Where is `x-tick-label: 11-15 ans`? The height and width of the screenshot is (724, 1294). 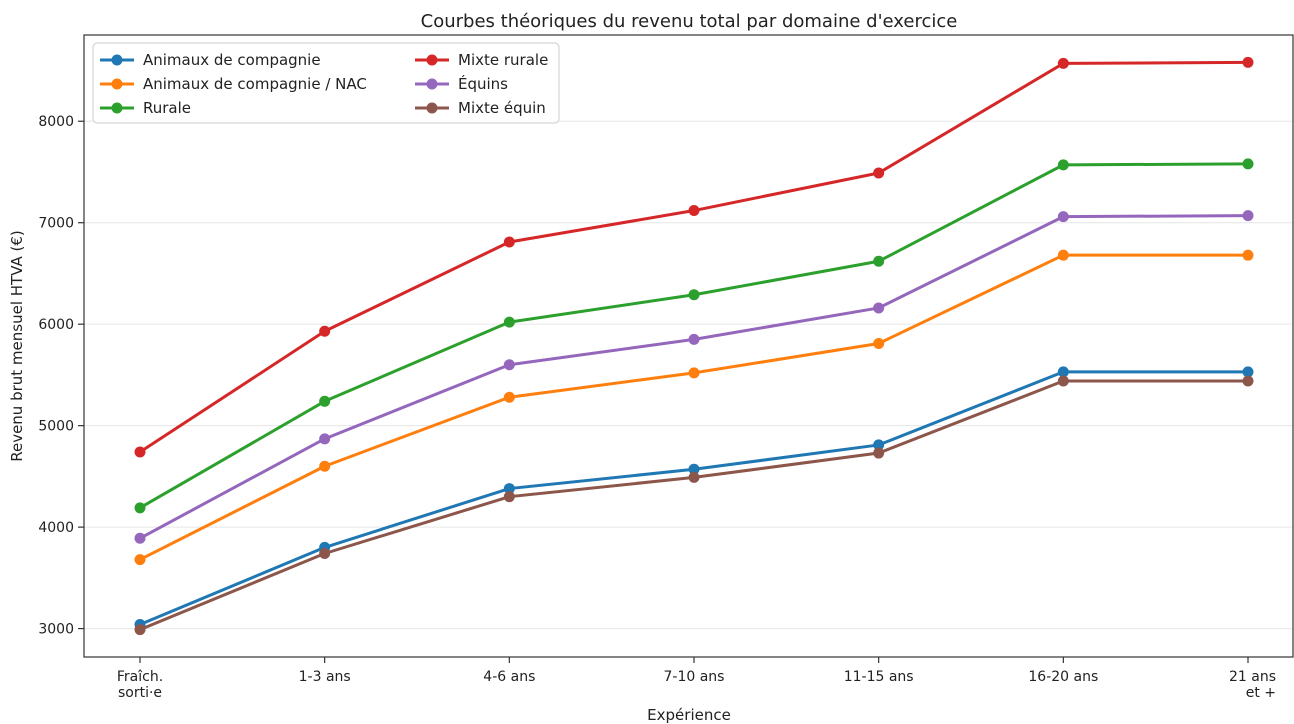
x-tick-label: 11-15 ans is located at coordinates (879, 677).